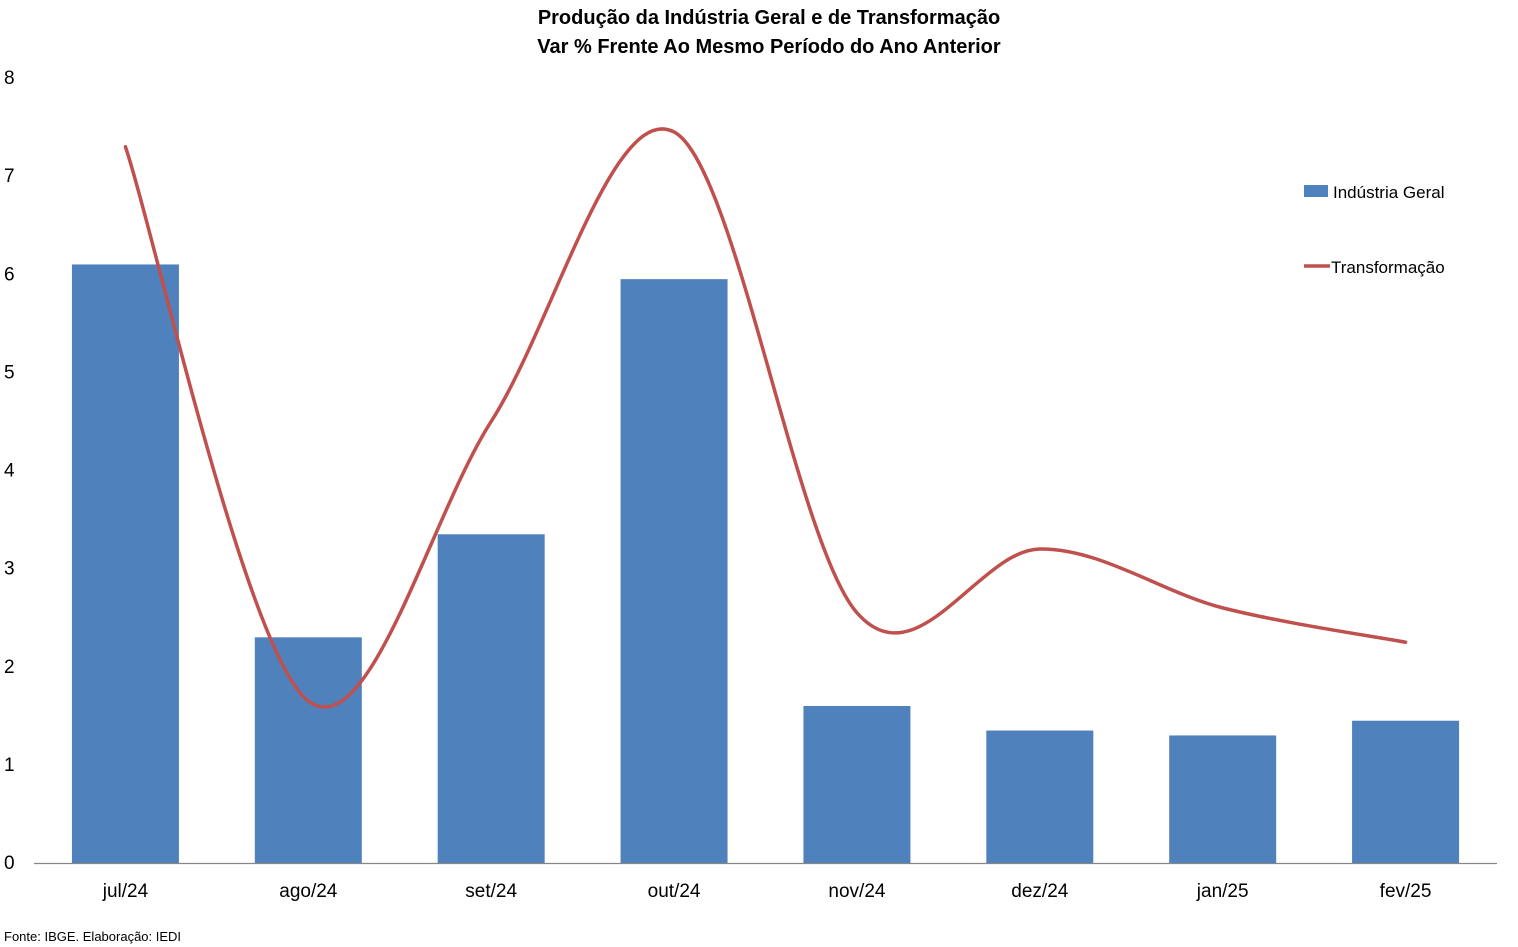  What do you see at coordinates (9, 176) in the screenshot?
I see `y-tick-label: 7` at bounding box center [9, 176].